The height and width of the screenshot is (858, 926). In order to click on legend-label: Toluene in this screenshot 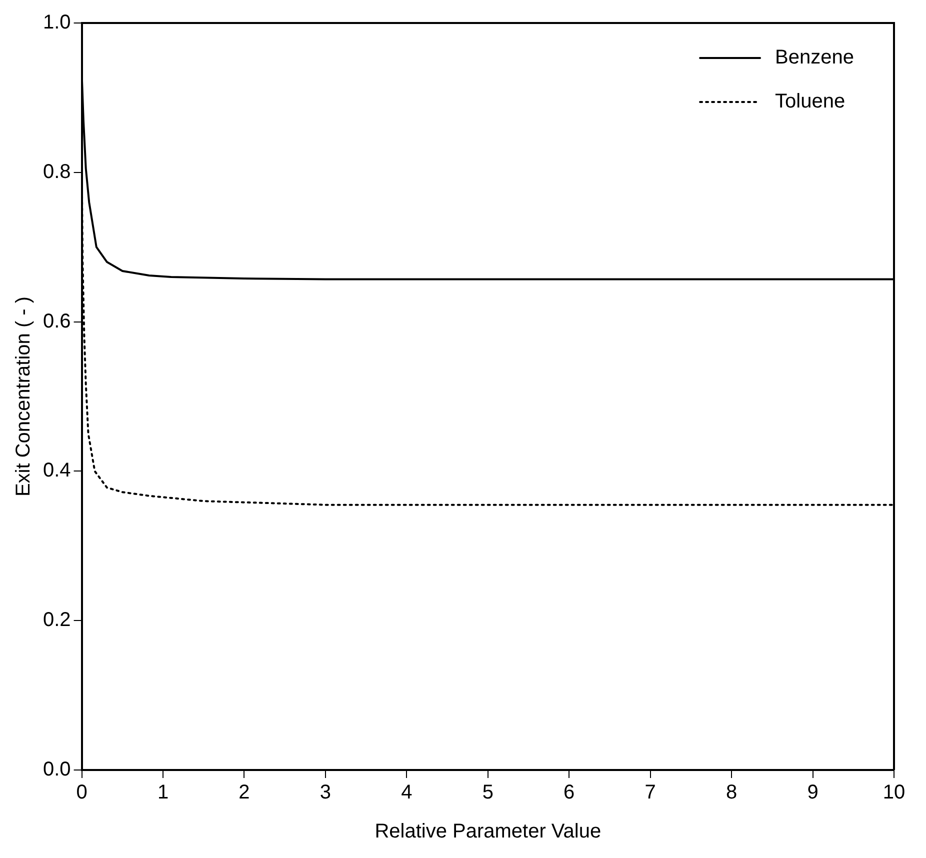, I will do `click(810, 101)`.